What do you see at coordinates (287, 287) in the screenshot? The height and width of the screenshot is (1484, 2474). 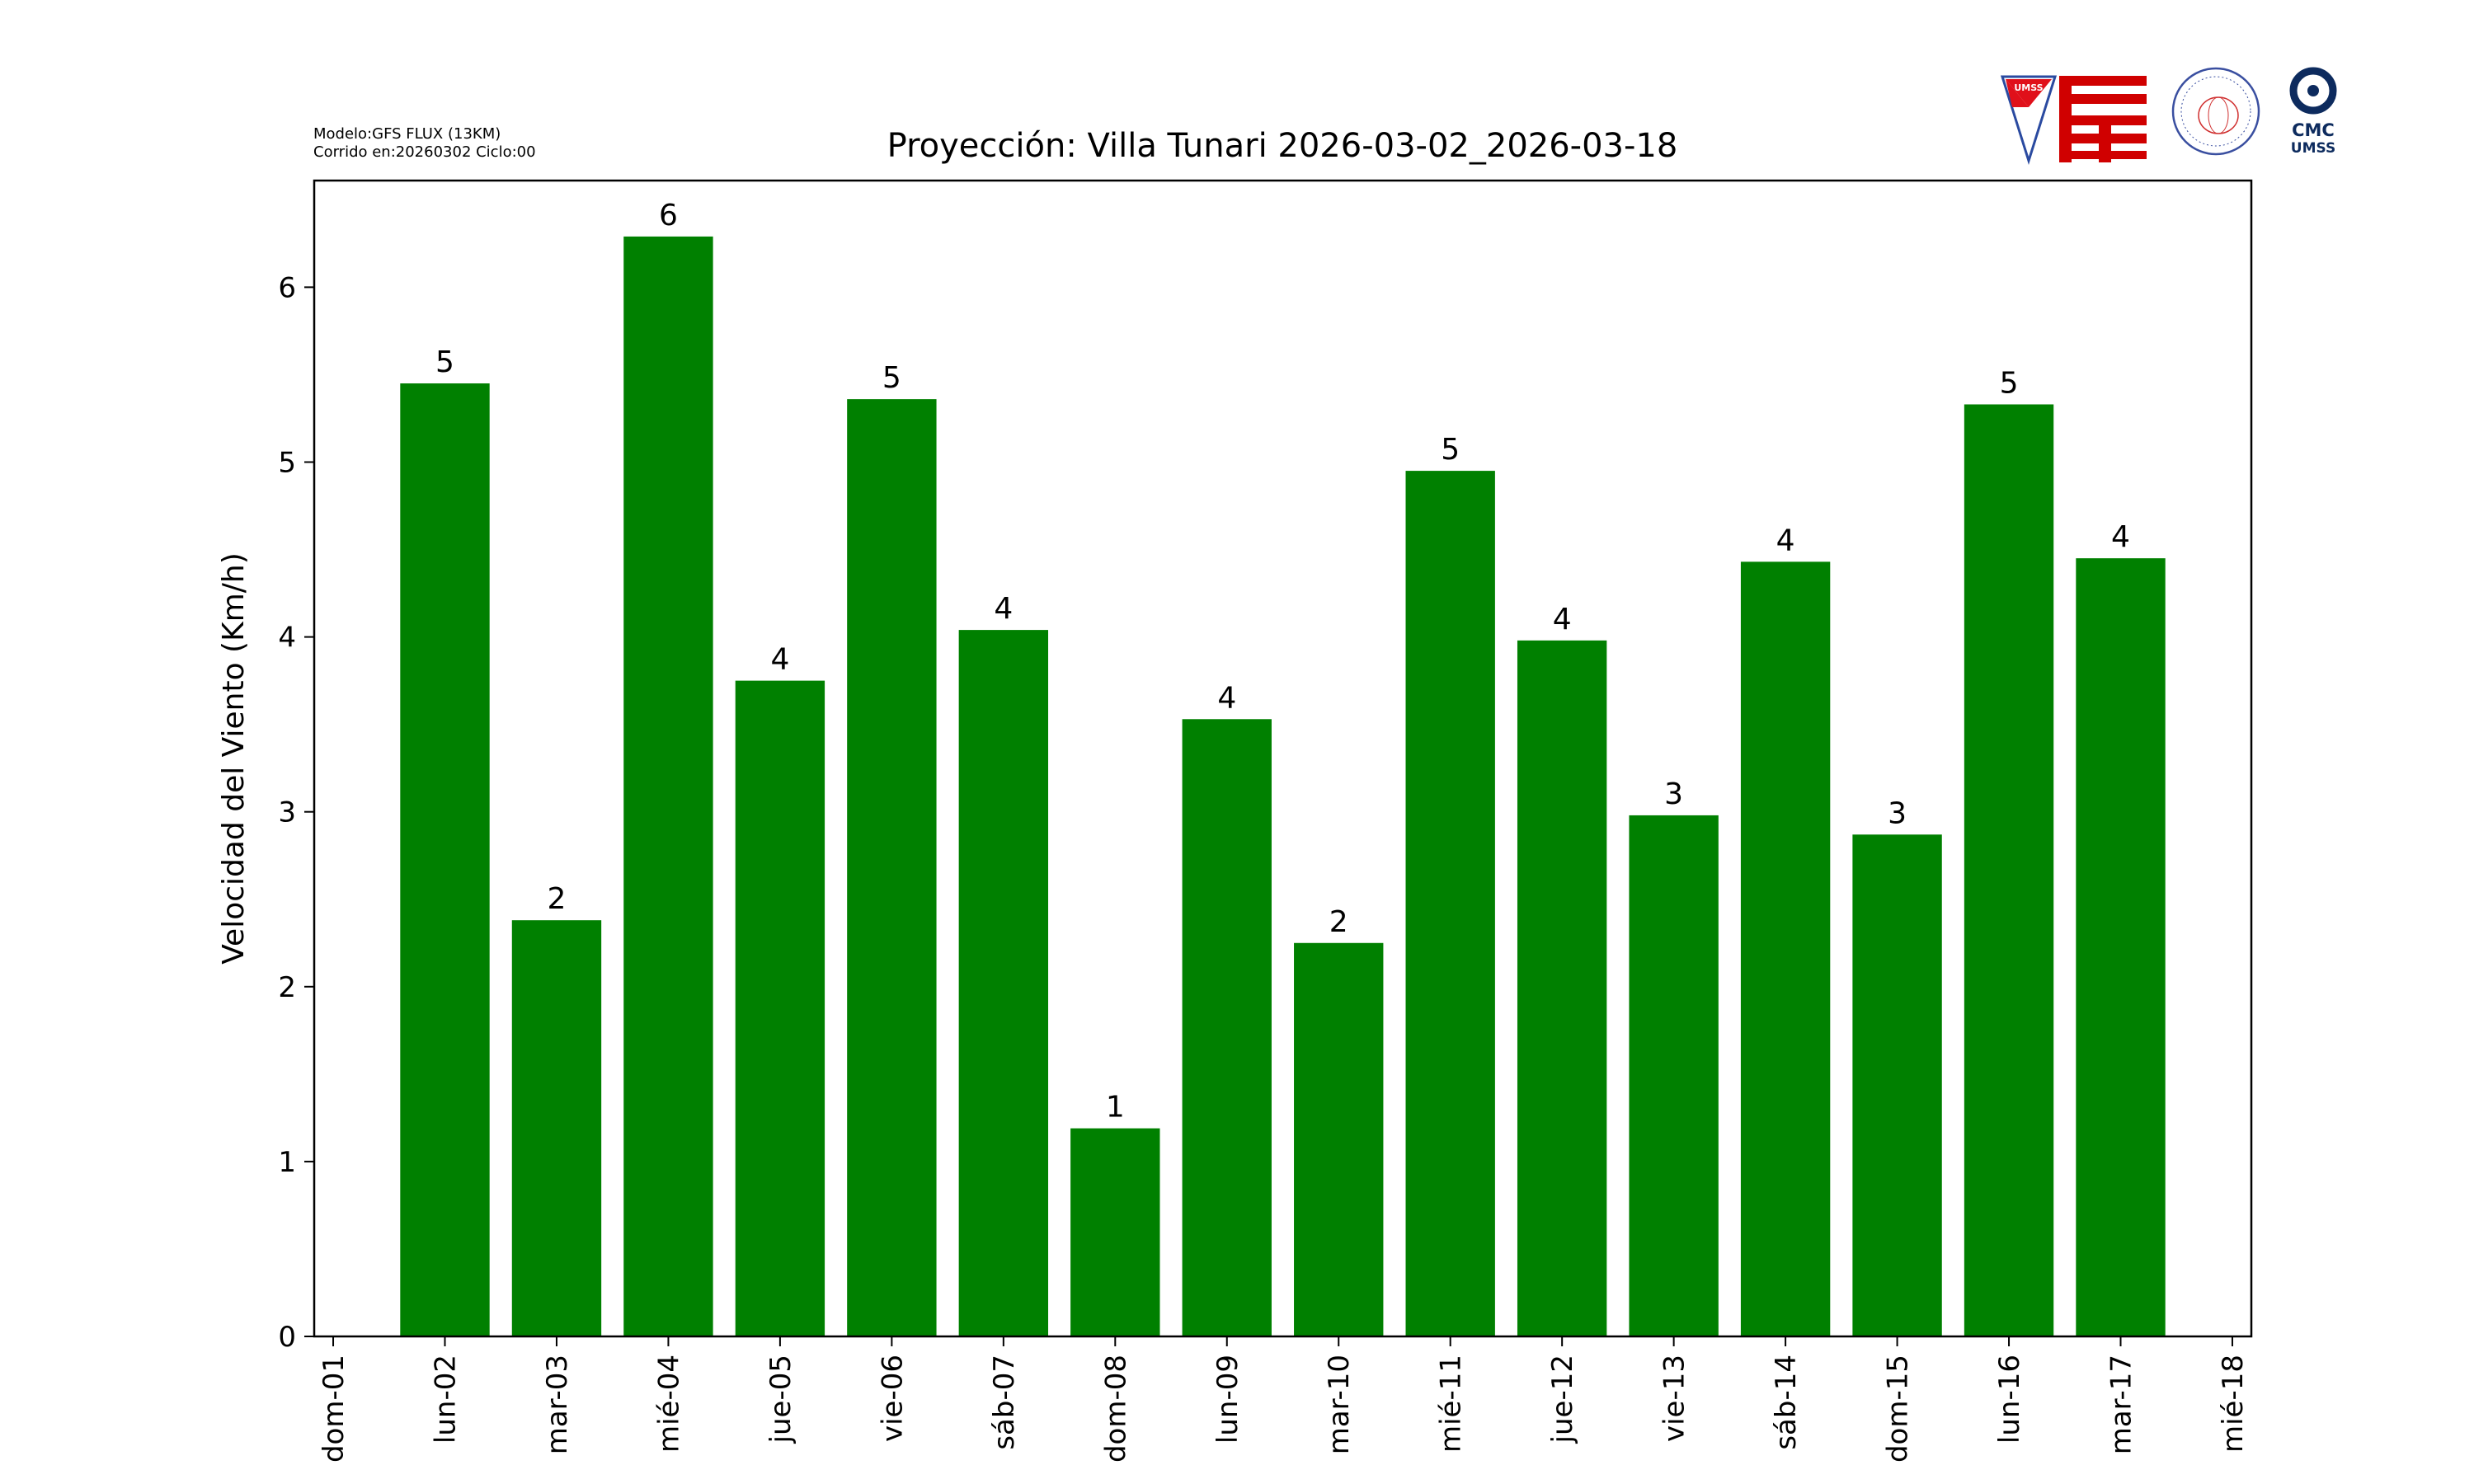 I see `y-tick-label: 6` at bounding box center [287, 287].